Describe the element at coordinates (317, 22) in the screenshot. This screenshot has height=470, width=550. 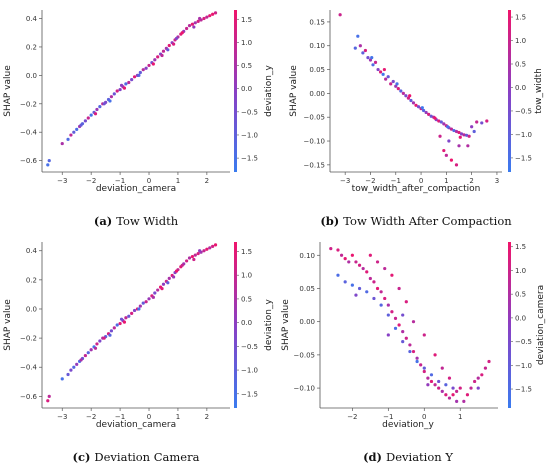
I see `y-tick-label: 0.15` at that location.